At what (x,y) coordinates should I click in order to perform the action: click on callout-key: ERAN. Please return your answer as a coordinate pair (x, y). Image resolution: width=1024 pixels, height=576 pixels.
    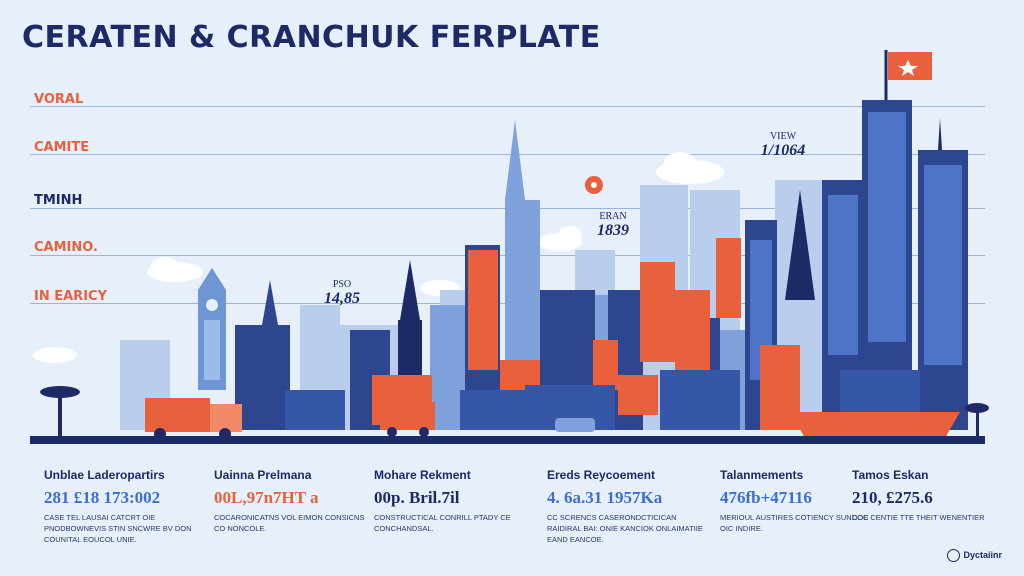
    Looking at the image, I should click on (613, 216).